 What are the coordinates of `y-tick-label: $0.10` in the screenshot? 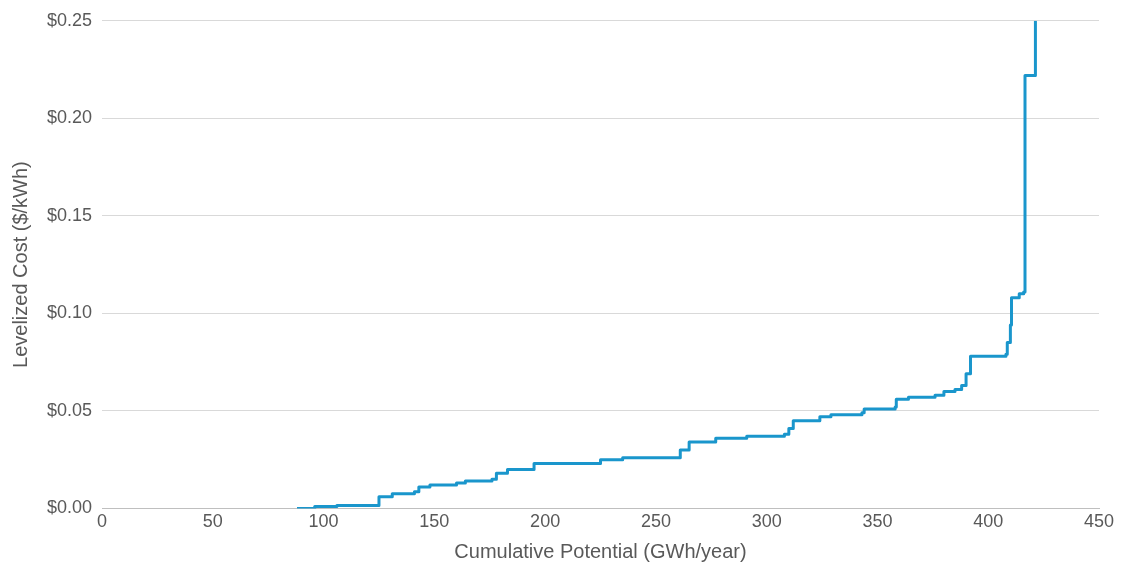 It's located at (70, 312).